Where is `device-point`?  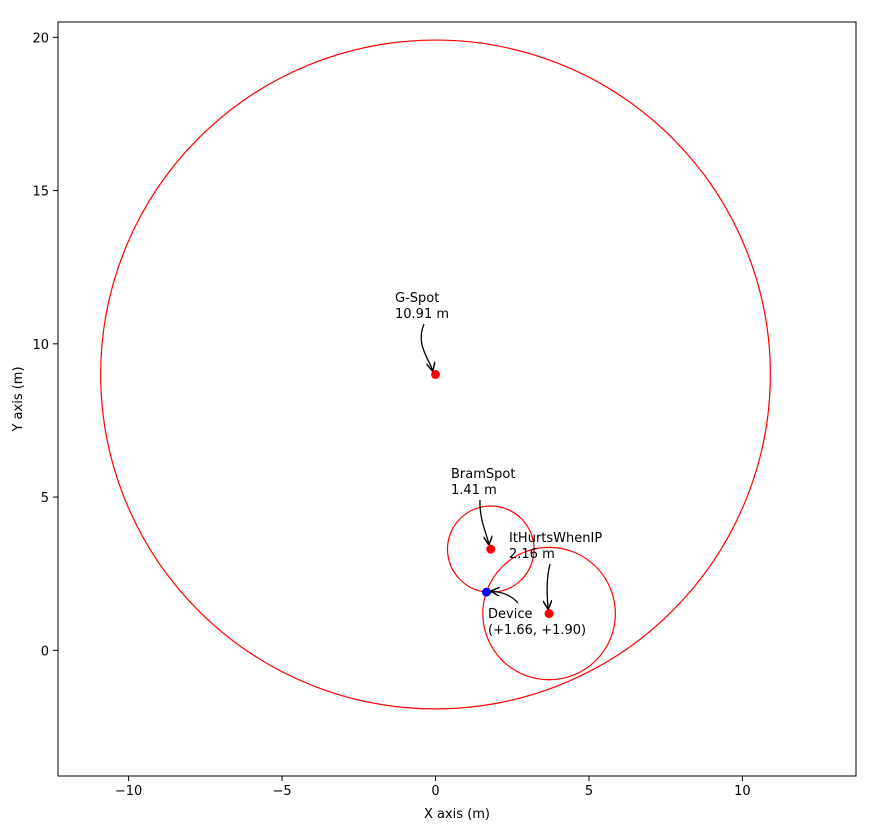
device-point is located at coordinates (486, 592).